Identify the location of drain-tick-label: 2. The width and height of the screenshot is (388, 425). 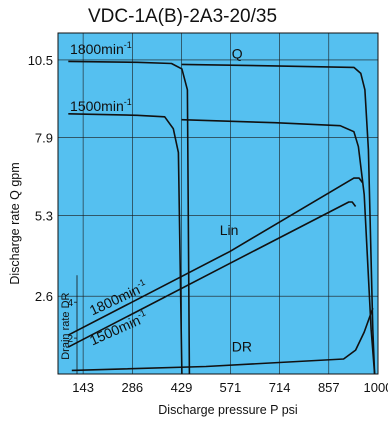
(70, 339).